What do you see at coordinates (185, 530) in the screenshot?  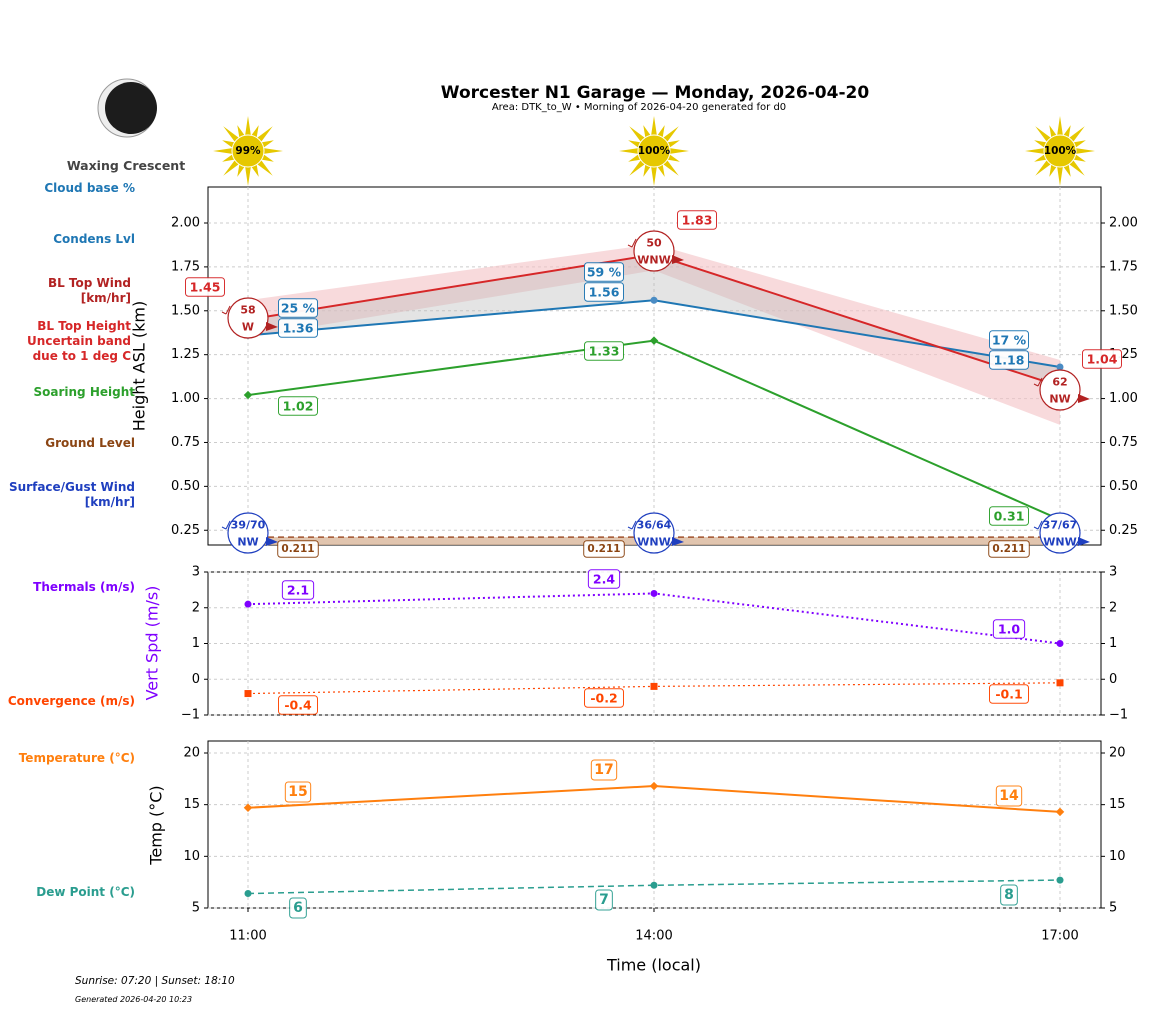 I see `y-tick-label-left: 0.25` at bounding box center [185, 530].